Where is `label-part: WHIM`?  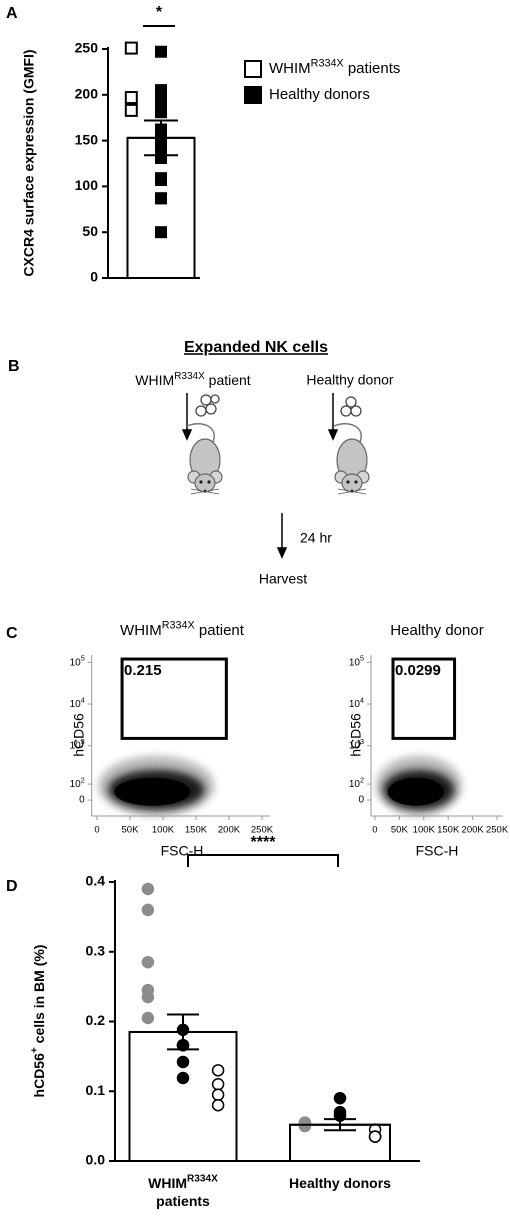
label-part: WHIM is located at coordinates (154, 380).